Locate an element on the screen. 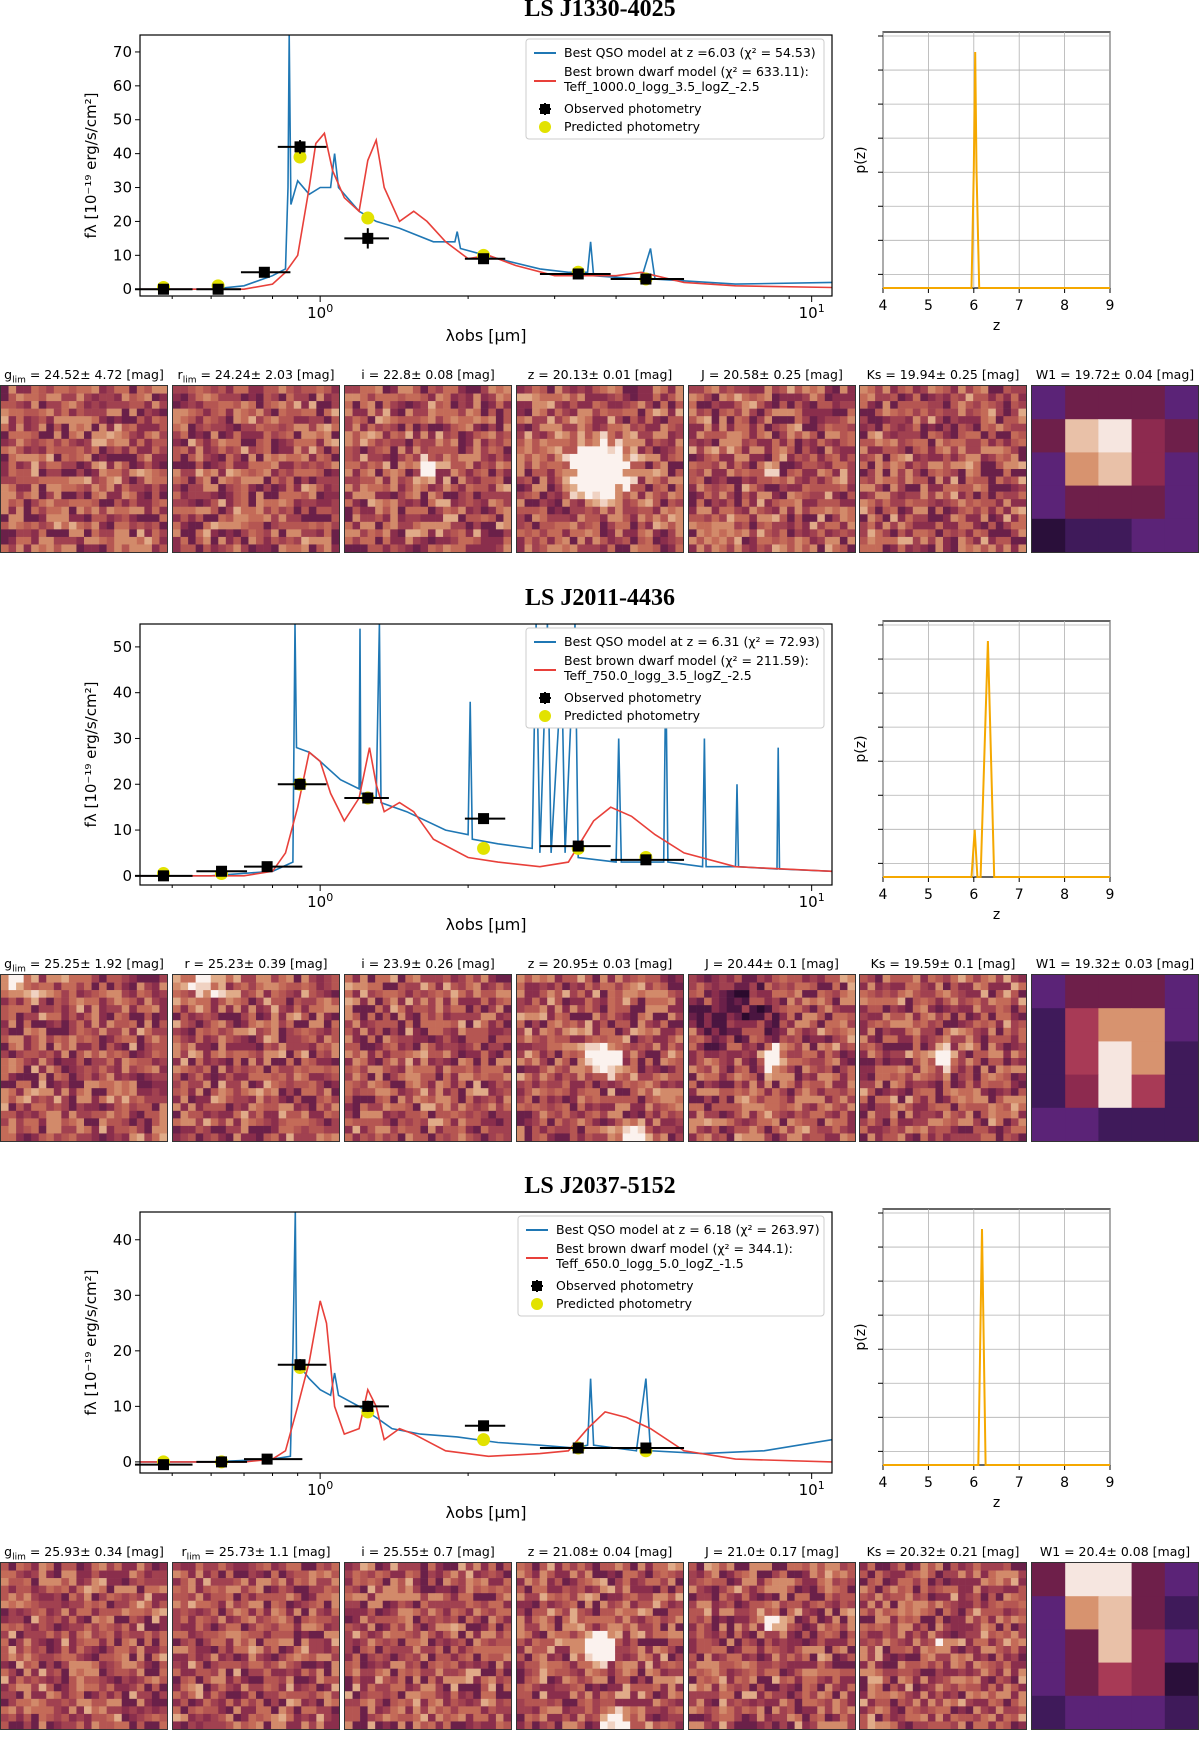 This screenshot has height=1749, width=1200. cutout-band-subscript: lim is located at coordinates (19, 970).